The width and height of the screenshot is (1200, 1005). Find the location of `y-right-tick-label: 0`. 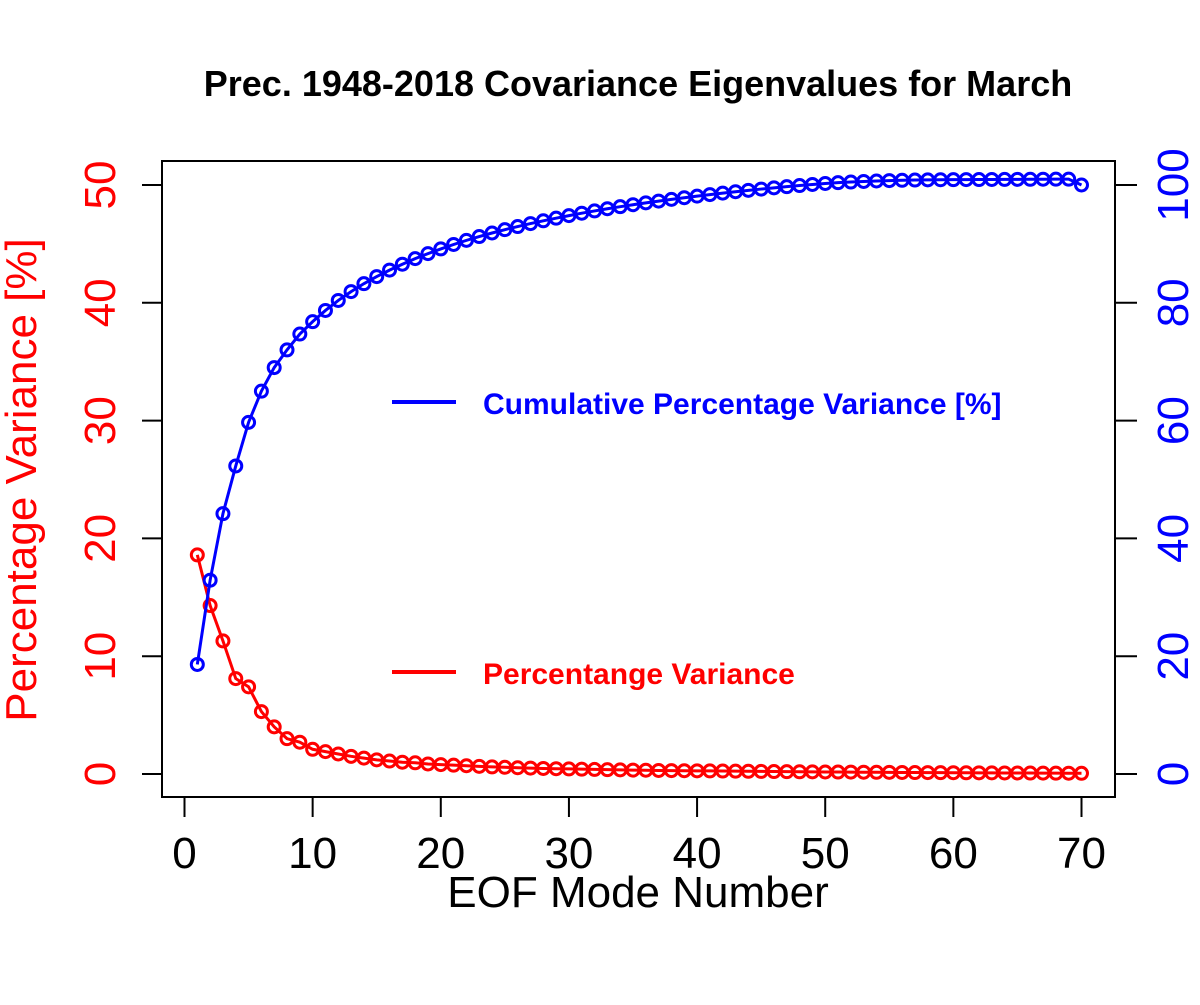

y-right-tick-label: 0 is located at coordinates (1173, 774).